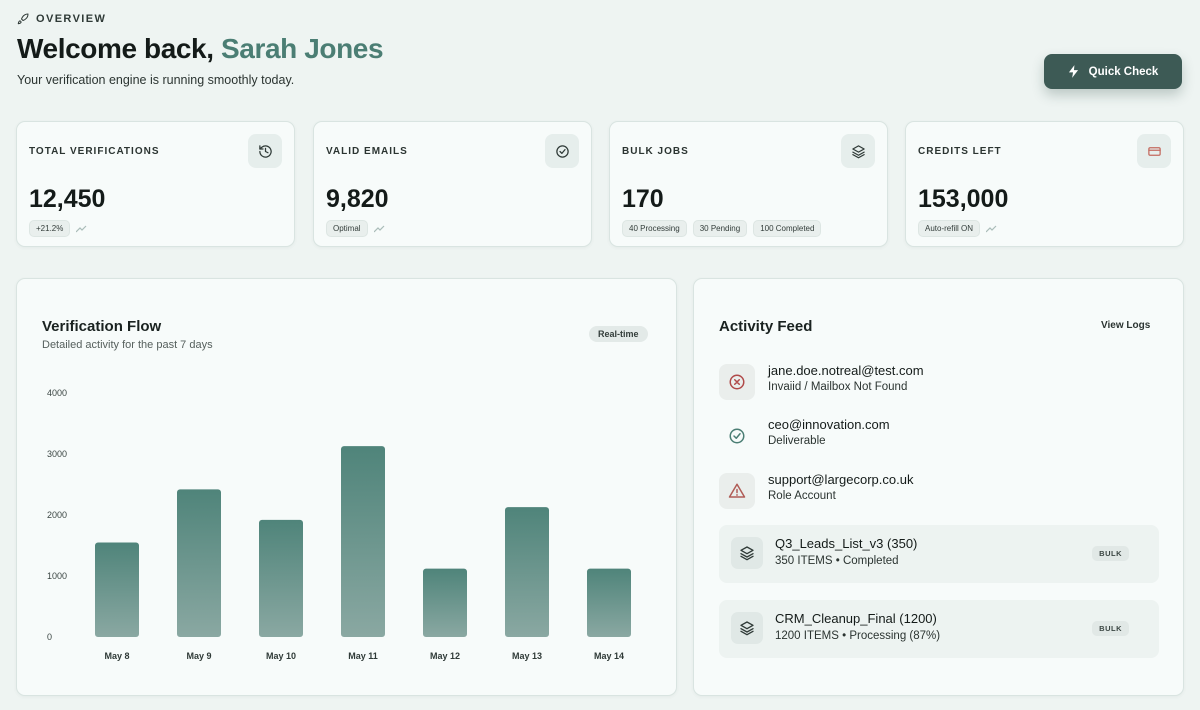 The width and height of the screenshot is (1200, 710). I want to click on rocket-icon, so click(23, 19).